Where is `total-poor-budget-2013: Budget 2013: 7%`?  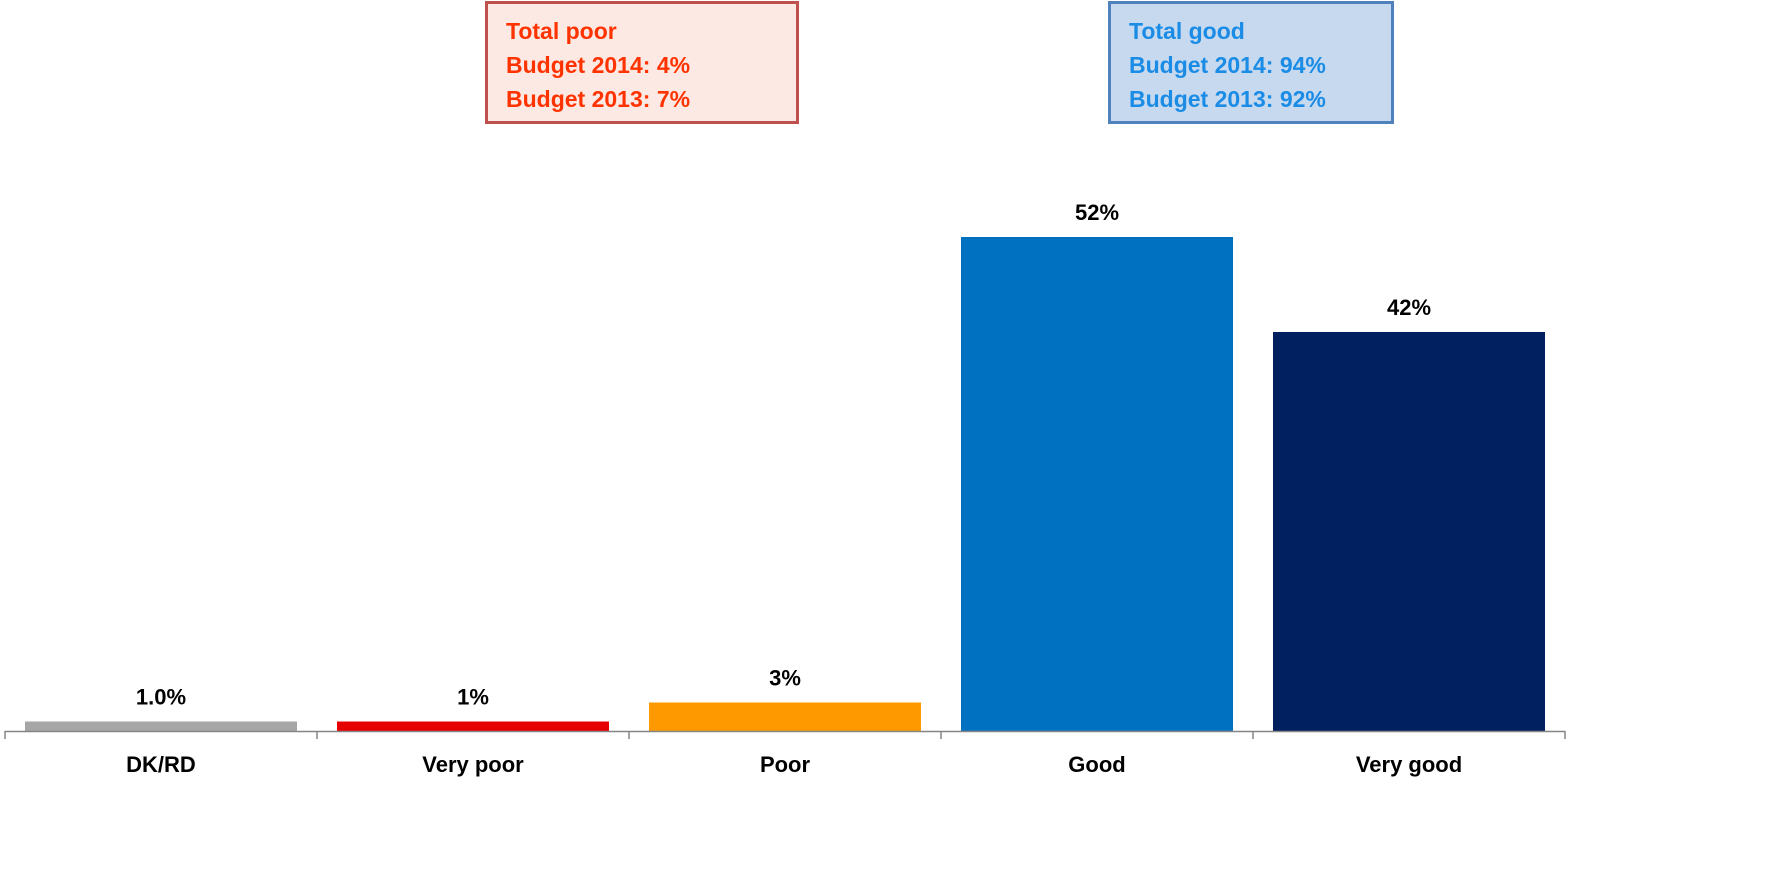 total-poor-budget-2013: Budget 2013: 7% is located at coordinates (598, 99).